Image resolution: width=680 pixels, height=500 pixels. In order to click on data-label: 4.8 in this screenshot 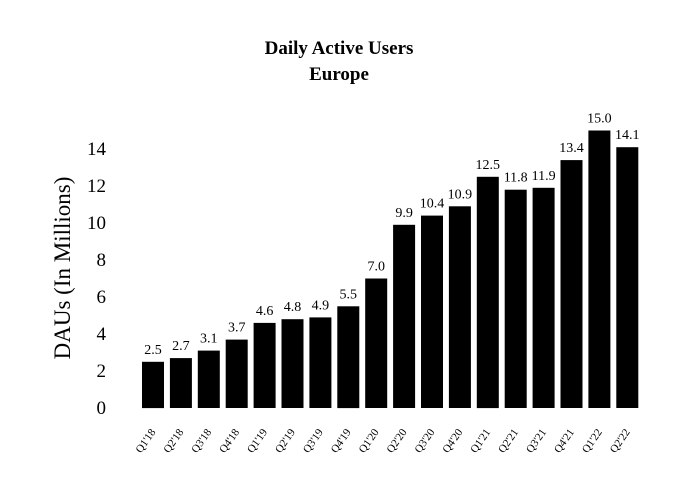, I will do `click(293, 307)`.